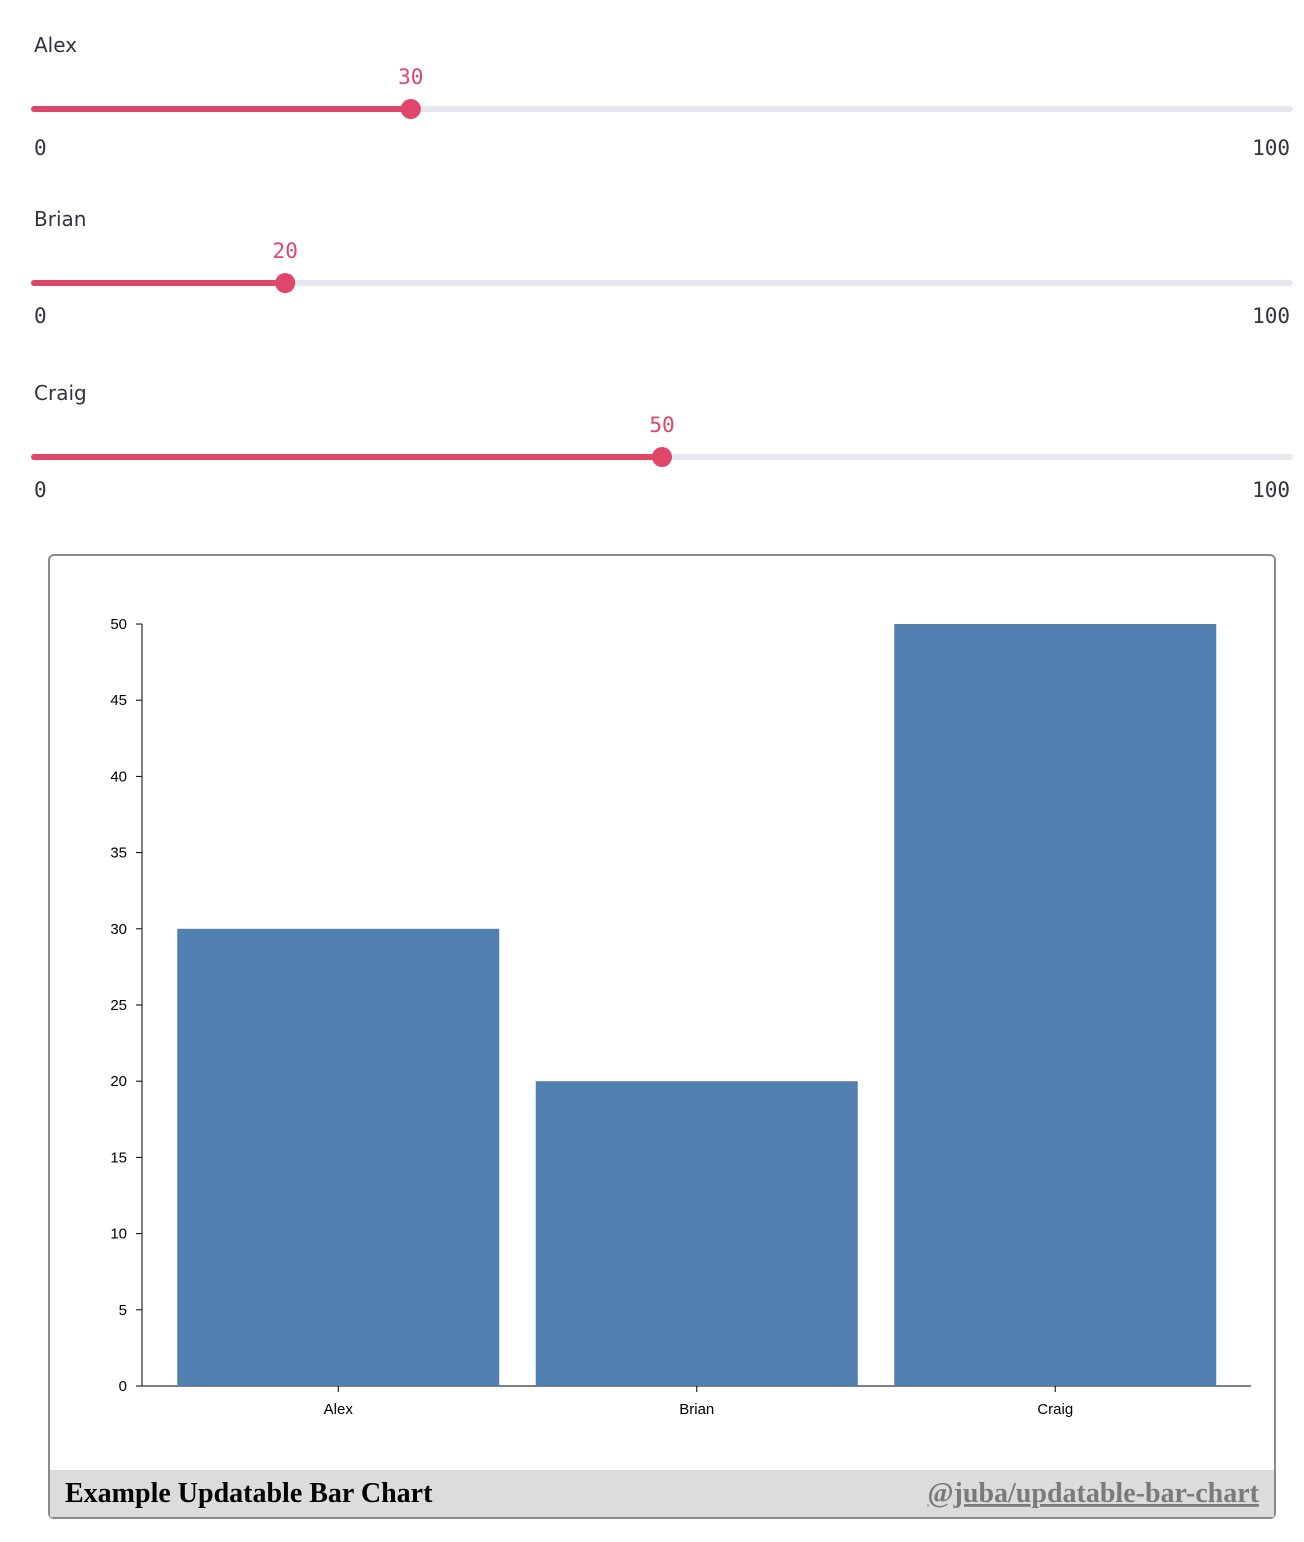 The image size is (1304, 1542). Describe the element at coordinates (55, 45) in the screenshot. I see `slider-label: Alex` at that location.